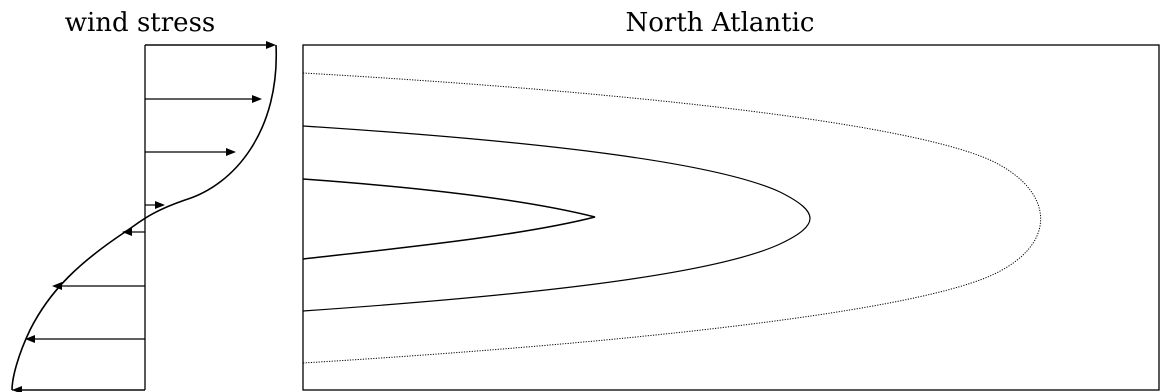 Image resolution: width=1165 pixels, height=392 pixels. Describe the element at coordinates (449, 219) in the screenshot. I see `gyre-streamline-inner` at that location.